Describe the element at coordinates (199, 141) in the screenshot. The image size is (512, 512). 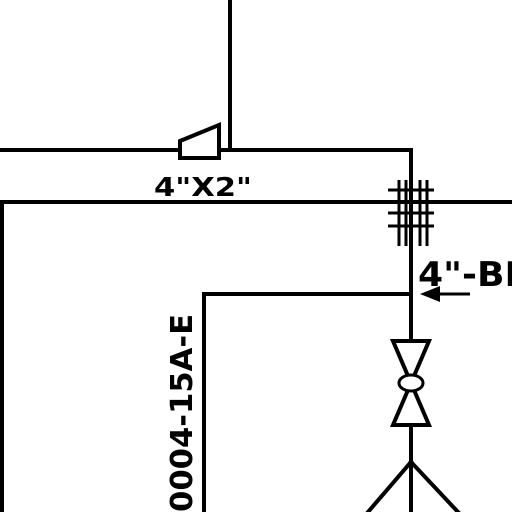
I see `reducer-icon` at that location.